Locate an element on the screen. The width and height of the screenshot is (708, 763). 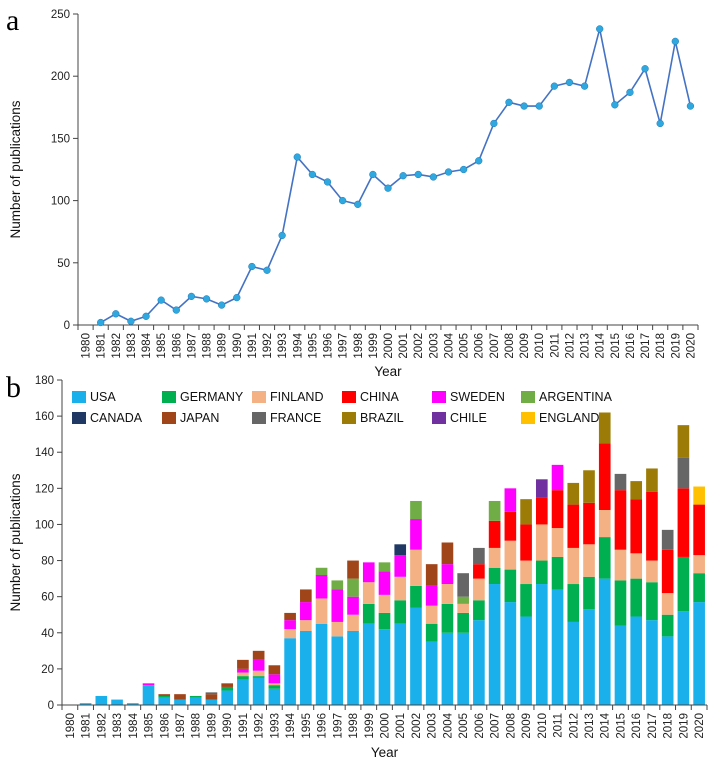
panel-b-x-tick-label: 2019 is located at coordinates (684, 726).